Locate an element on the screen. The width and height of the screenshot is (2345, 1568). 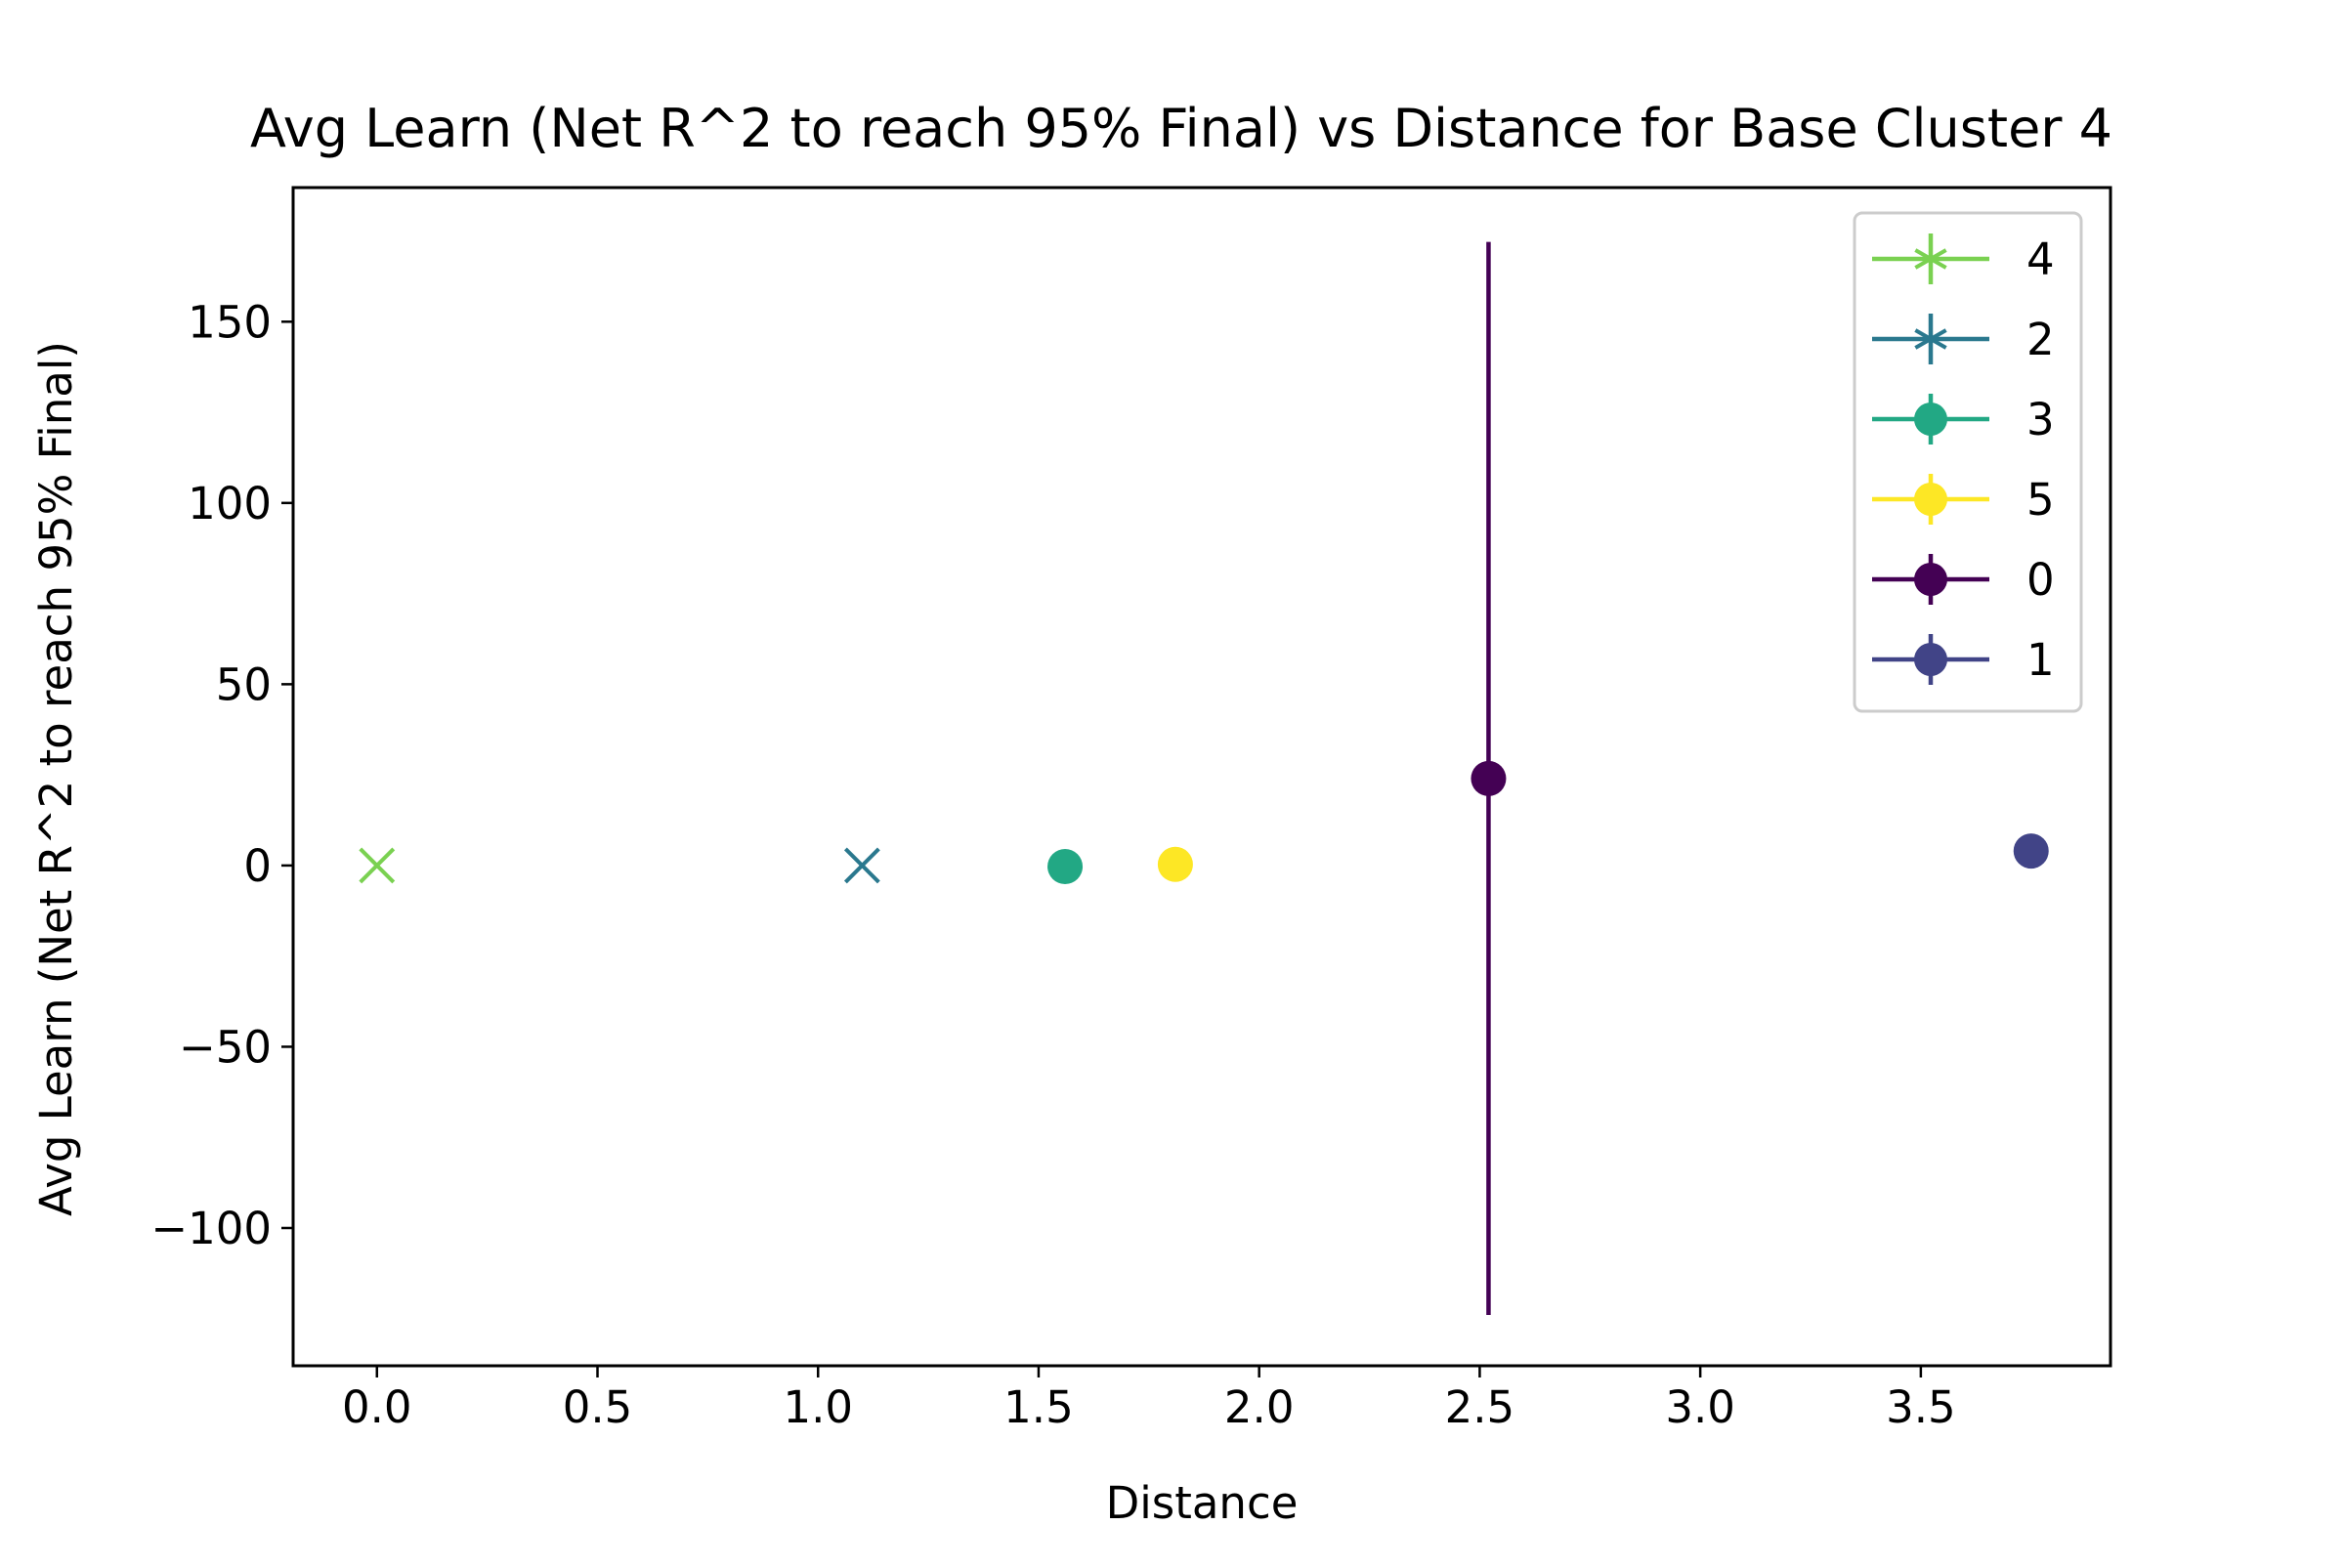
x-tick-label: 2.5 is located at coordinates (1480, 1407).